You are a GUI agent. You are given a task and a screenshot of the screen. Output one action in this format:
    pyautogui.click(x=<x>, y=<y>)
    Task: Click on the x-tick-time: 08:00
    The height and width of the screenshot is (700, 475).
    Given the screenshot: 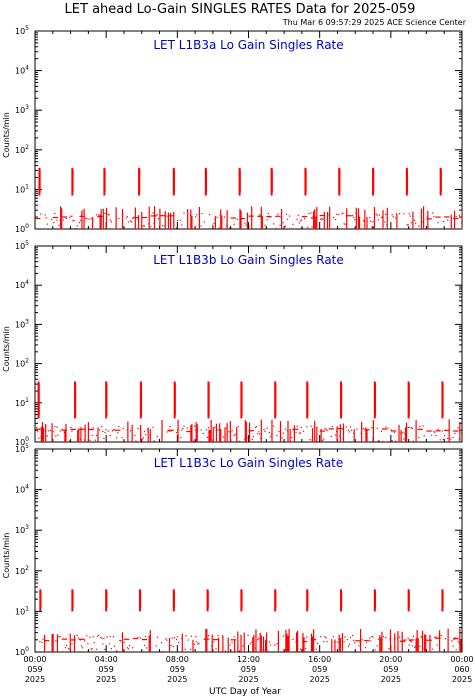 What is the action you would take?
    pyautogui.click(x=177, y=659)
    